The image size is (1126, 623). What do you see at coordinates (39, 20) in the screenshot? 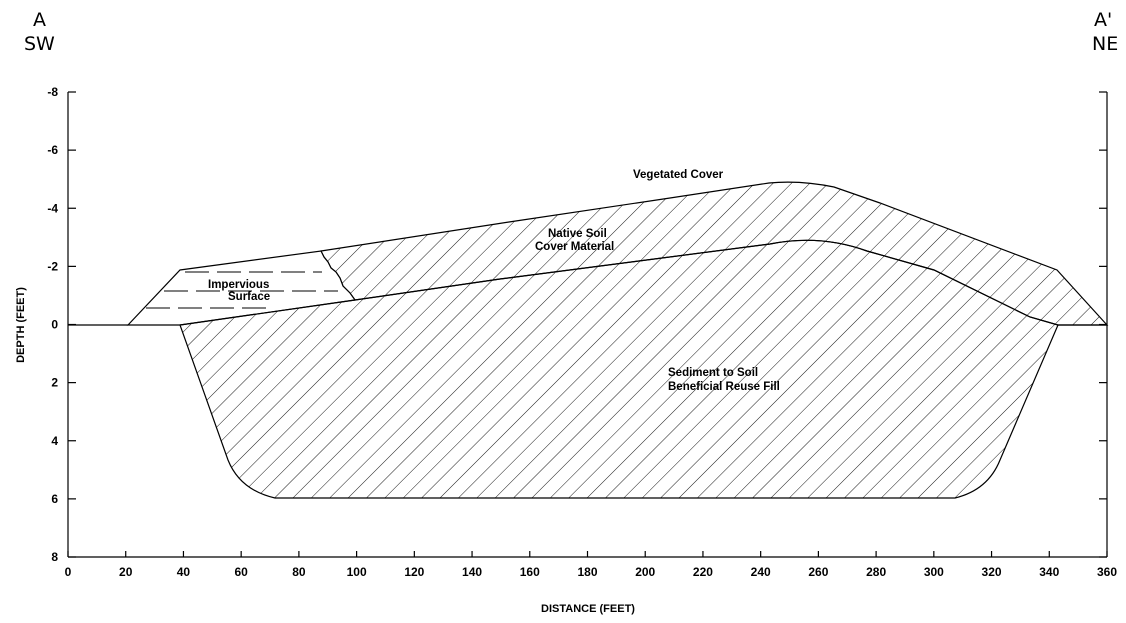
I see `section-left-letter: A` at bounding box center [39, 20].